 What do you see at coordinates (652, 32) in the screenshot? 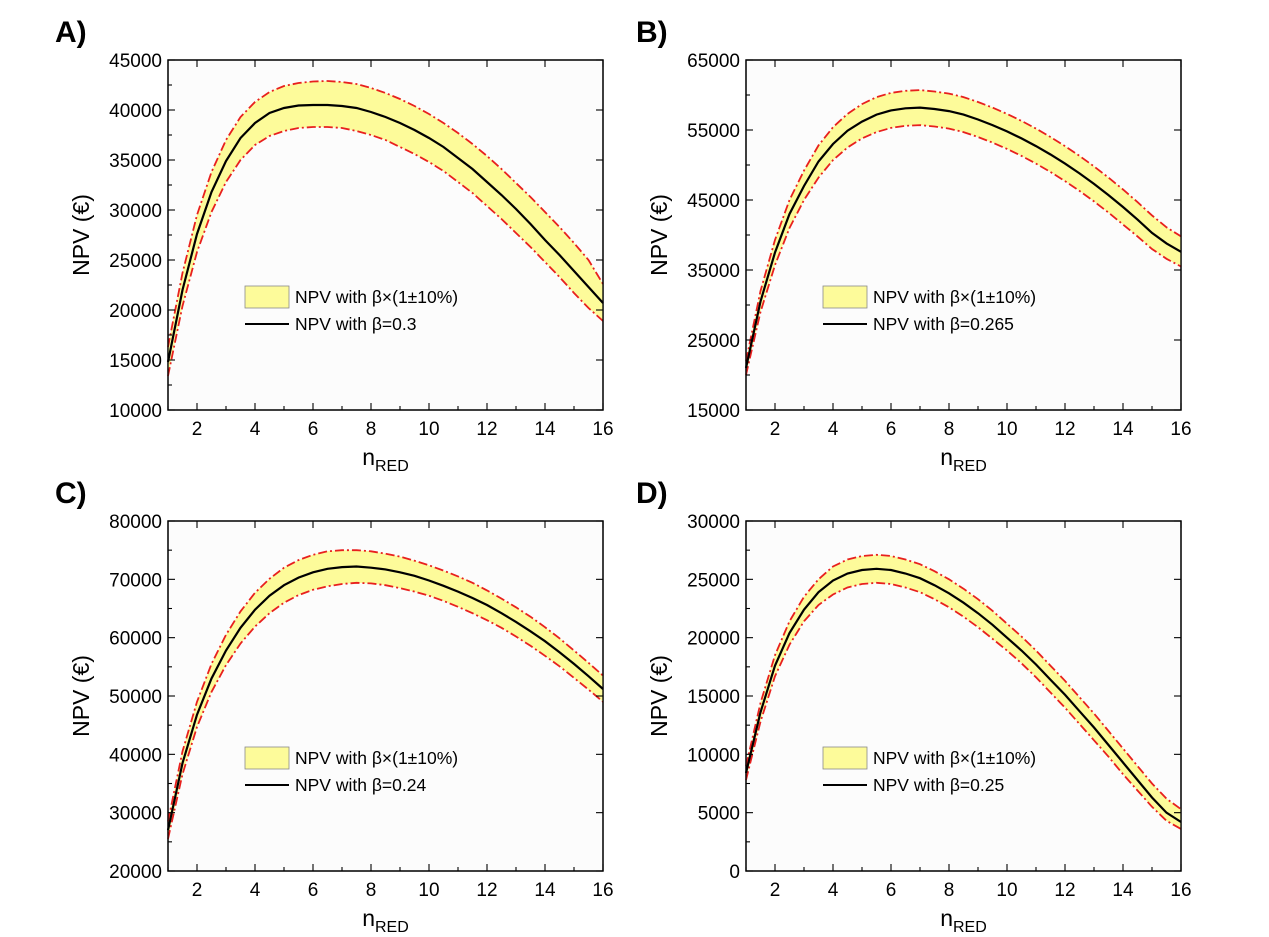
I see `panel-letter: B)` at bounding box center [652, 32].